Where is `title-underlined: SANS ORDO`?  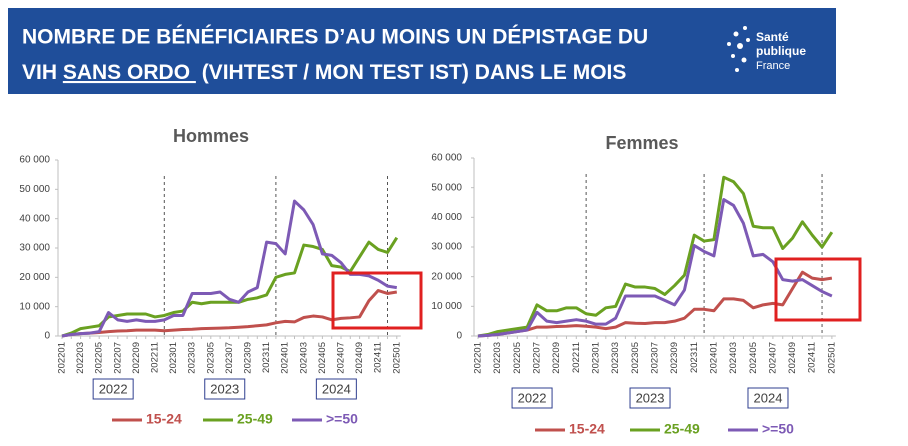 title-underlined: SANS ORDO is located at coordinates (129, 72).